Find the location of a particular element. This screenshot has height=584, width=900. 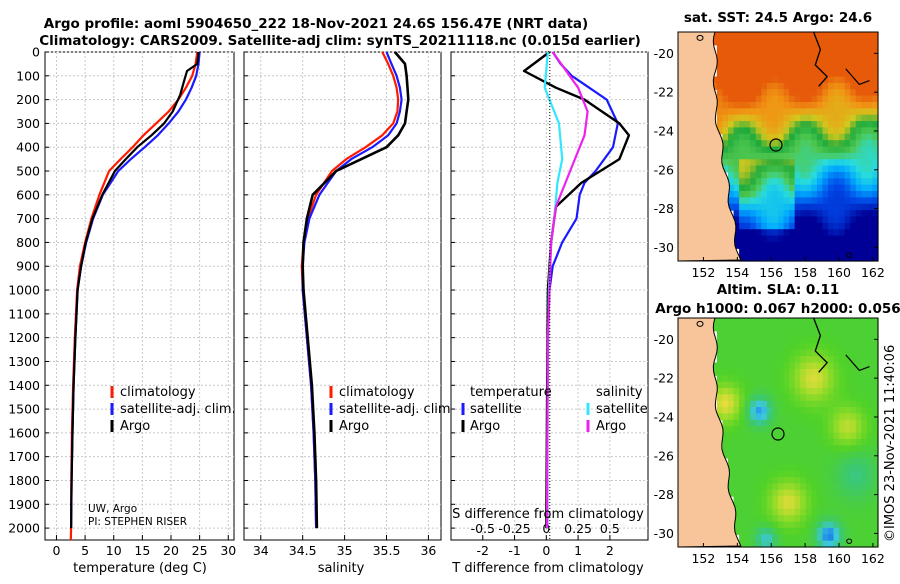

series-line-salinity-argo is located at coordinates (567, 290).